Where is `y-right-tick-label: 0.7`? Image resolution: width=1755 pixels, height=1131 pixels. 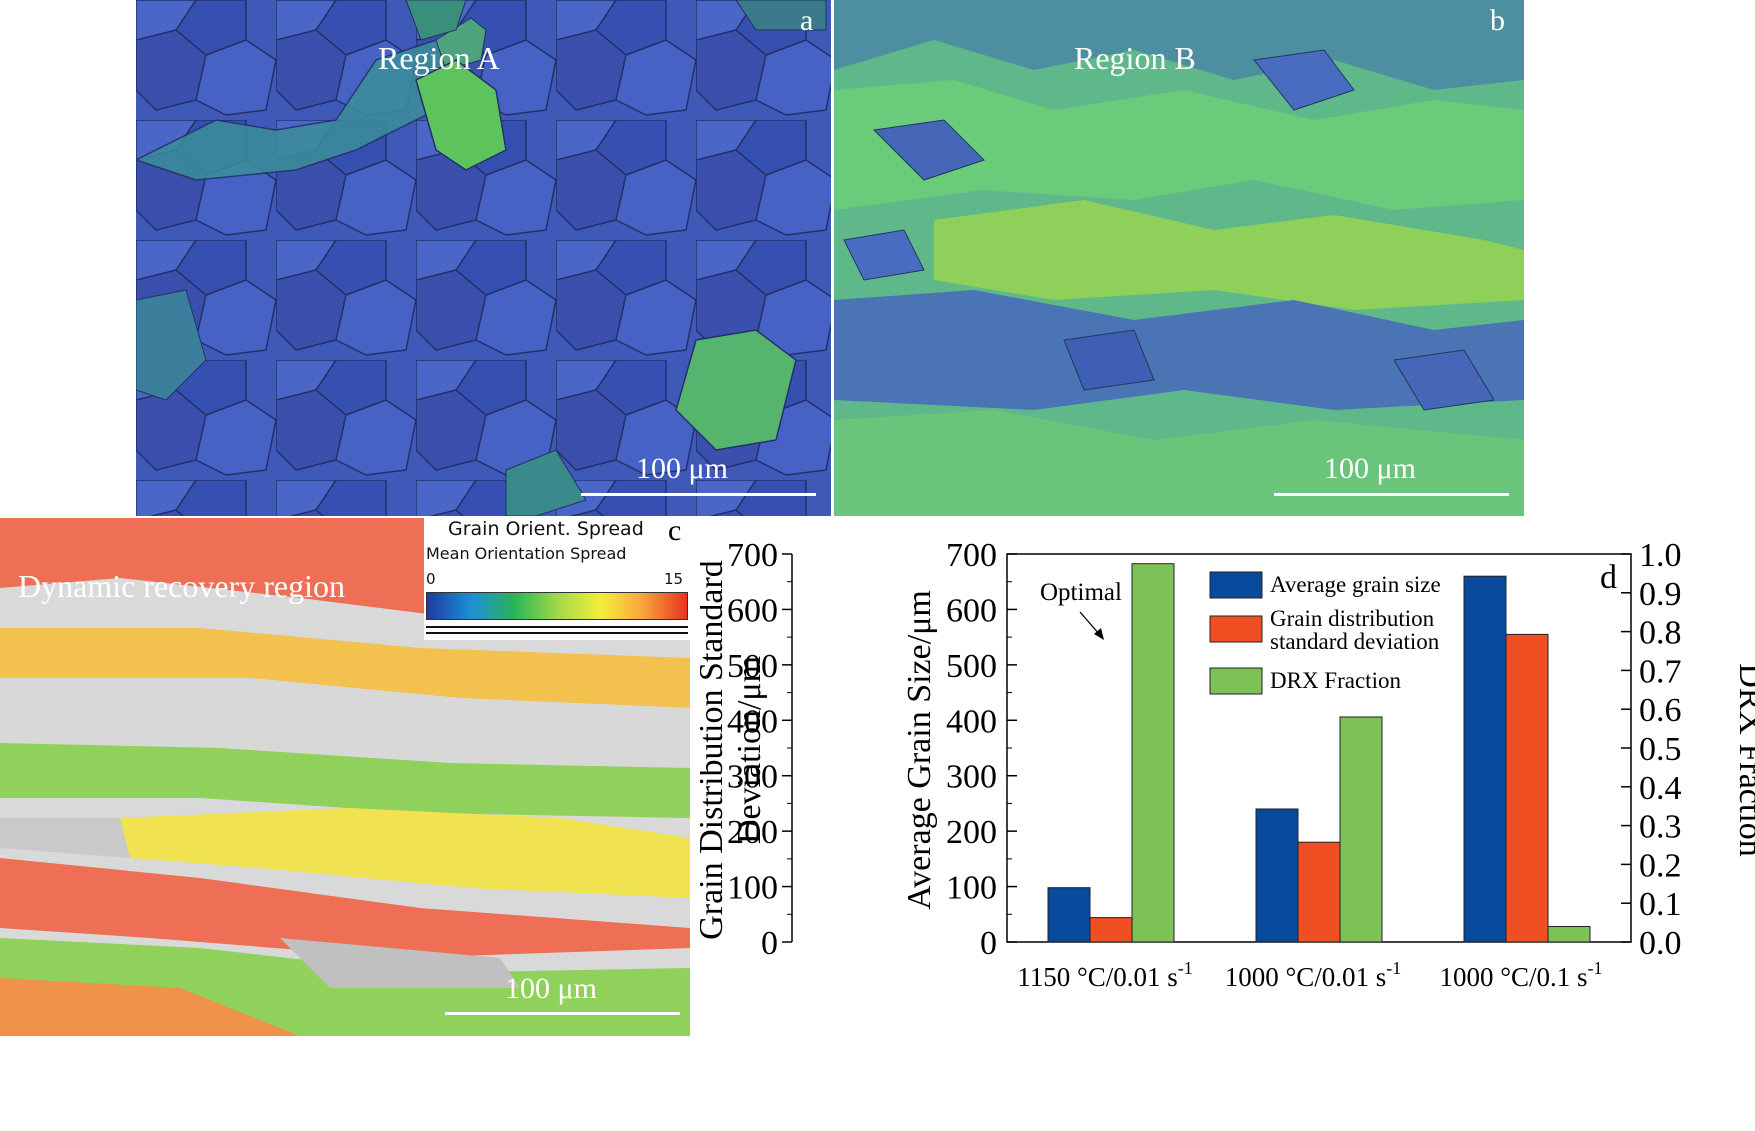
y-right-tick-label: 0.7 is located at coordinates (1660, 671).